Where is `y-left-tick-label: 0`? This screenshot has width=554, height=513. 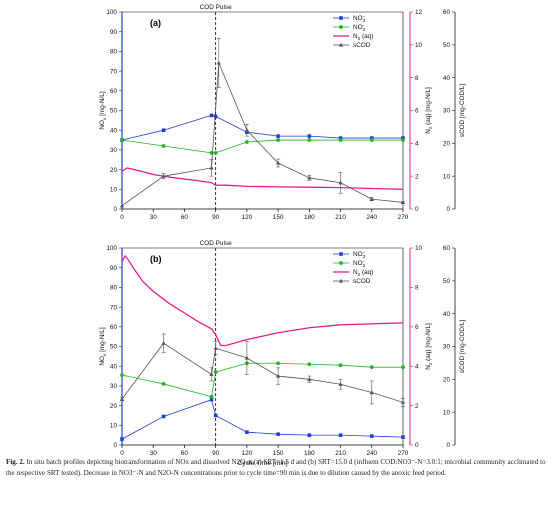 y-left-tick-label: 0 is located at coordinates (115, 445).